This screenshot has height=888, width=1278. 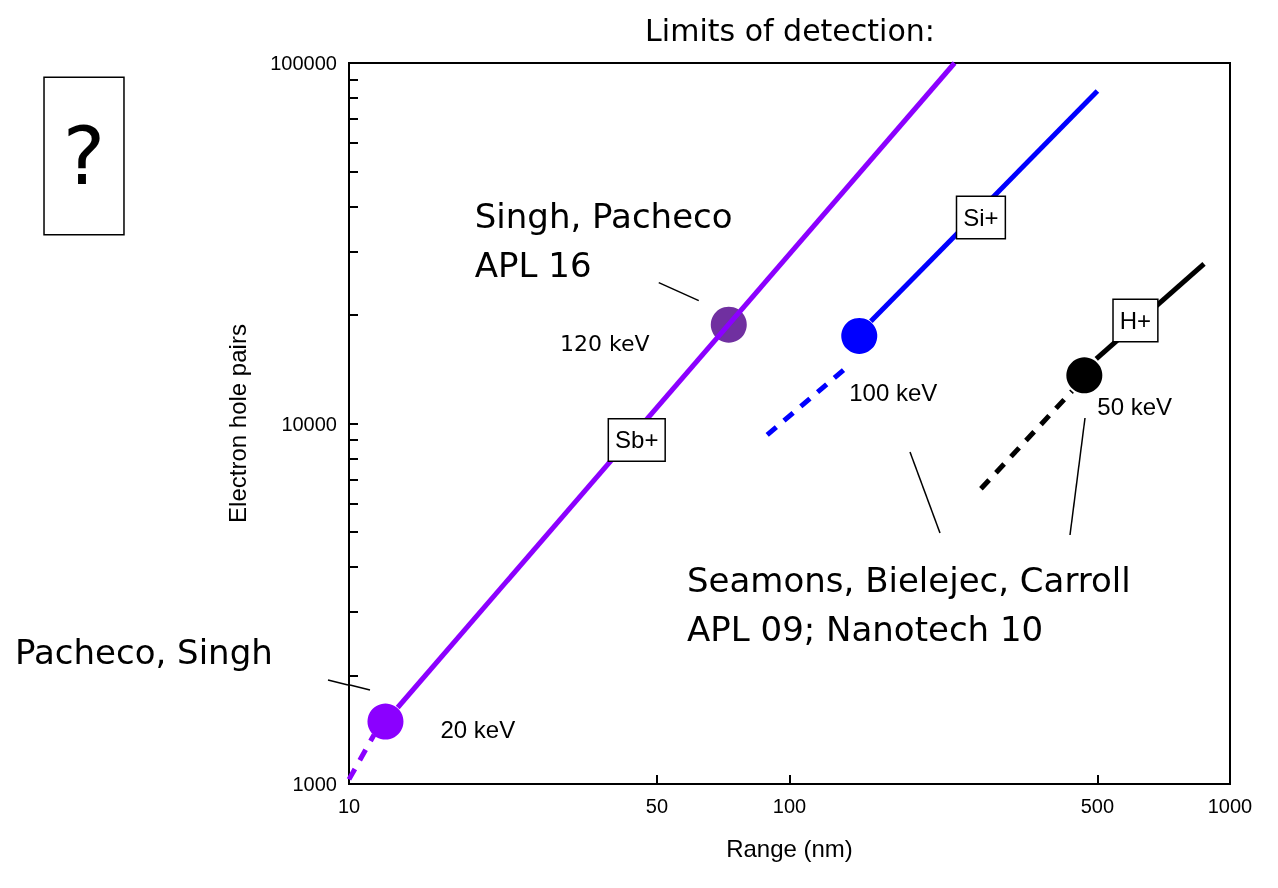 I want to click on annotation: 20 keV, so click(x=478, y=730).